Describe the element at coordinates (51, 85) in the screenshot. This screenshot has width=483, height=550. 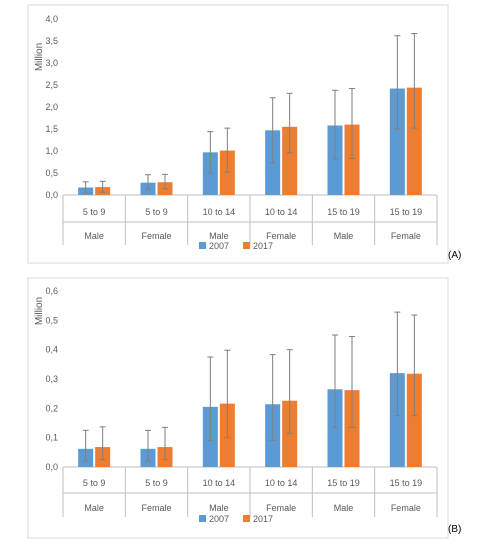
I see `y-tick-label: 2,5` at that location.